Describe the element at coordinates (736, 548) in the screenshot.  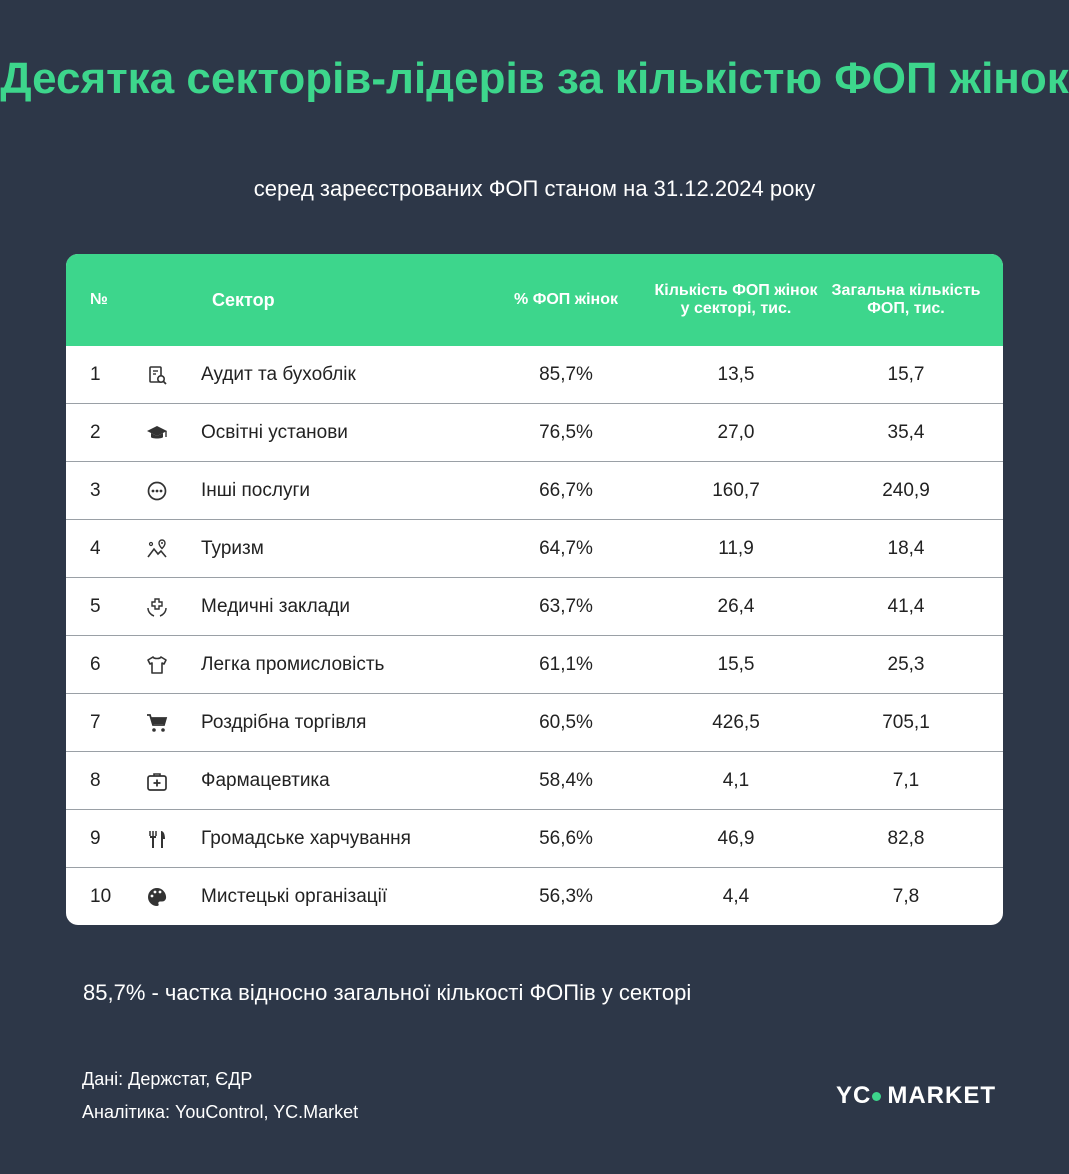
I see `row-count: 11,9` at that location.